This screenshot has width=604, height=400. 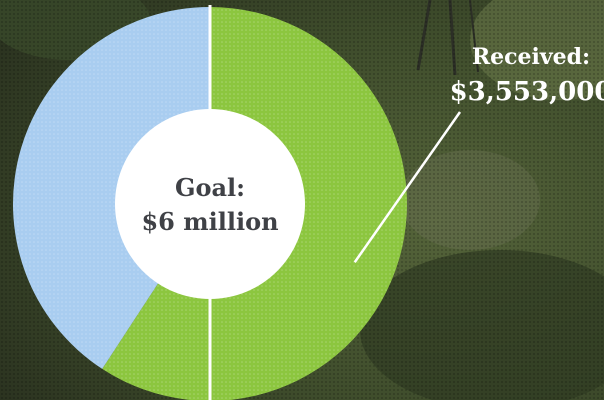 What do you see at coordinates (209, 221) in the screenshot?
I see `center-goal-value: $6 million` at bounding box center [209, 221].